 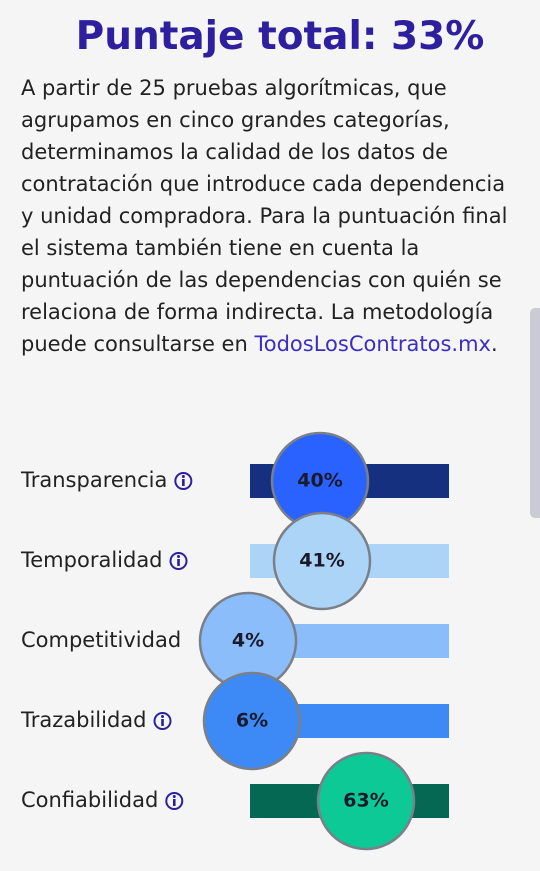 I want to click on metric-label: Competitividad, so click(x=101, y=640).